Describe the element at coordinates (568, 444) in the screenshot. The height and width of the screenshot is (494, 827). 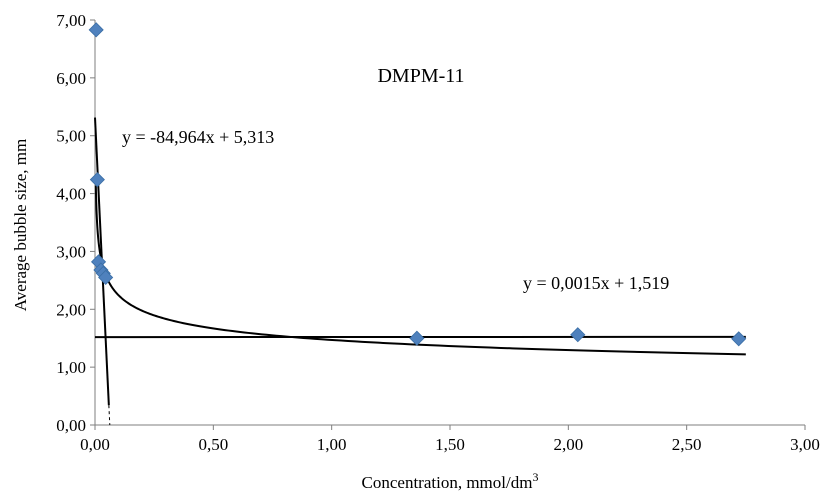
I see `x-tick-label: 2,00` at that location.